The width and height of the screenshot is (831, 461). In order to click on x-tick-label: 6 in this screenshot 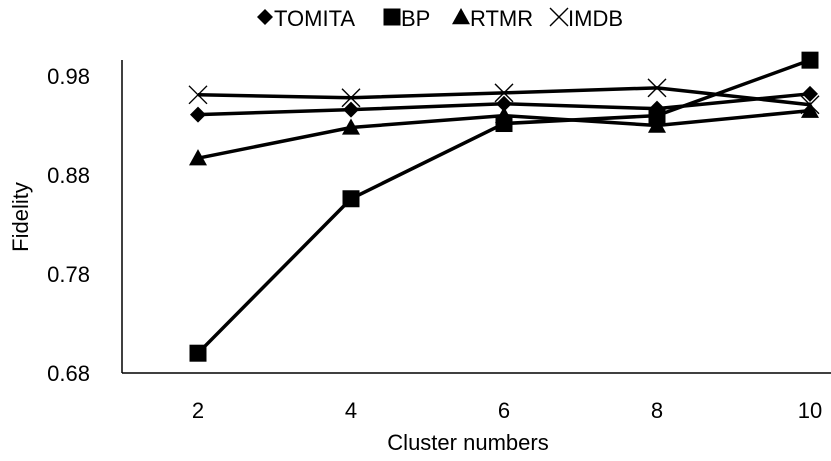, I will do `click(504, 410)`.